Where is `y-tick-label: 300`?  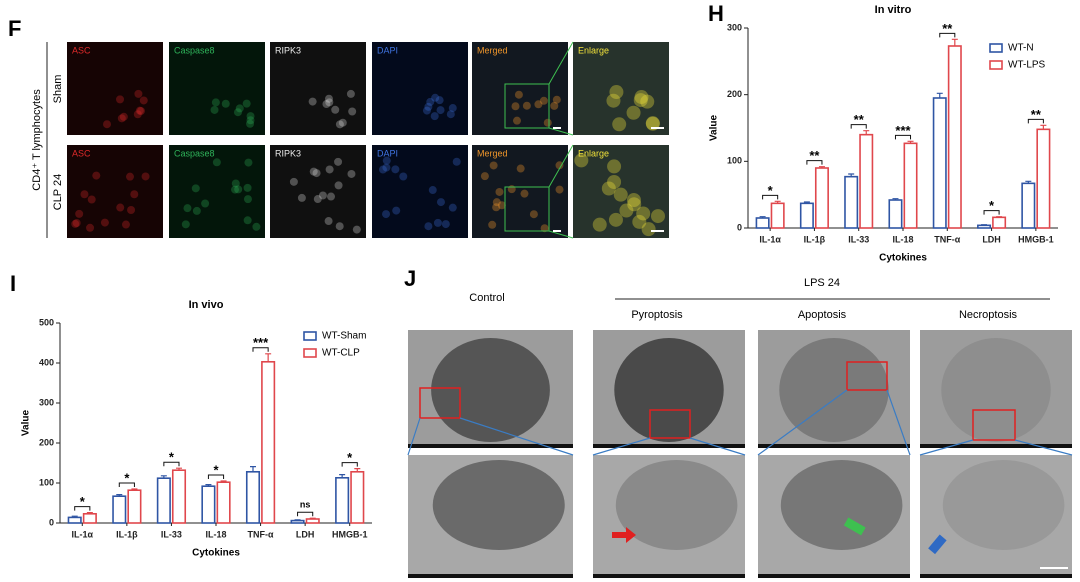
y-tick-label: 300 is located at coordinates (734, 27).